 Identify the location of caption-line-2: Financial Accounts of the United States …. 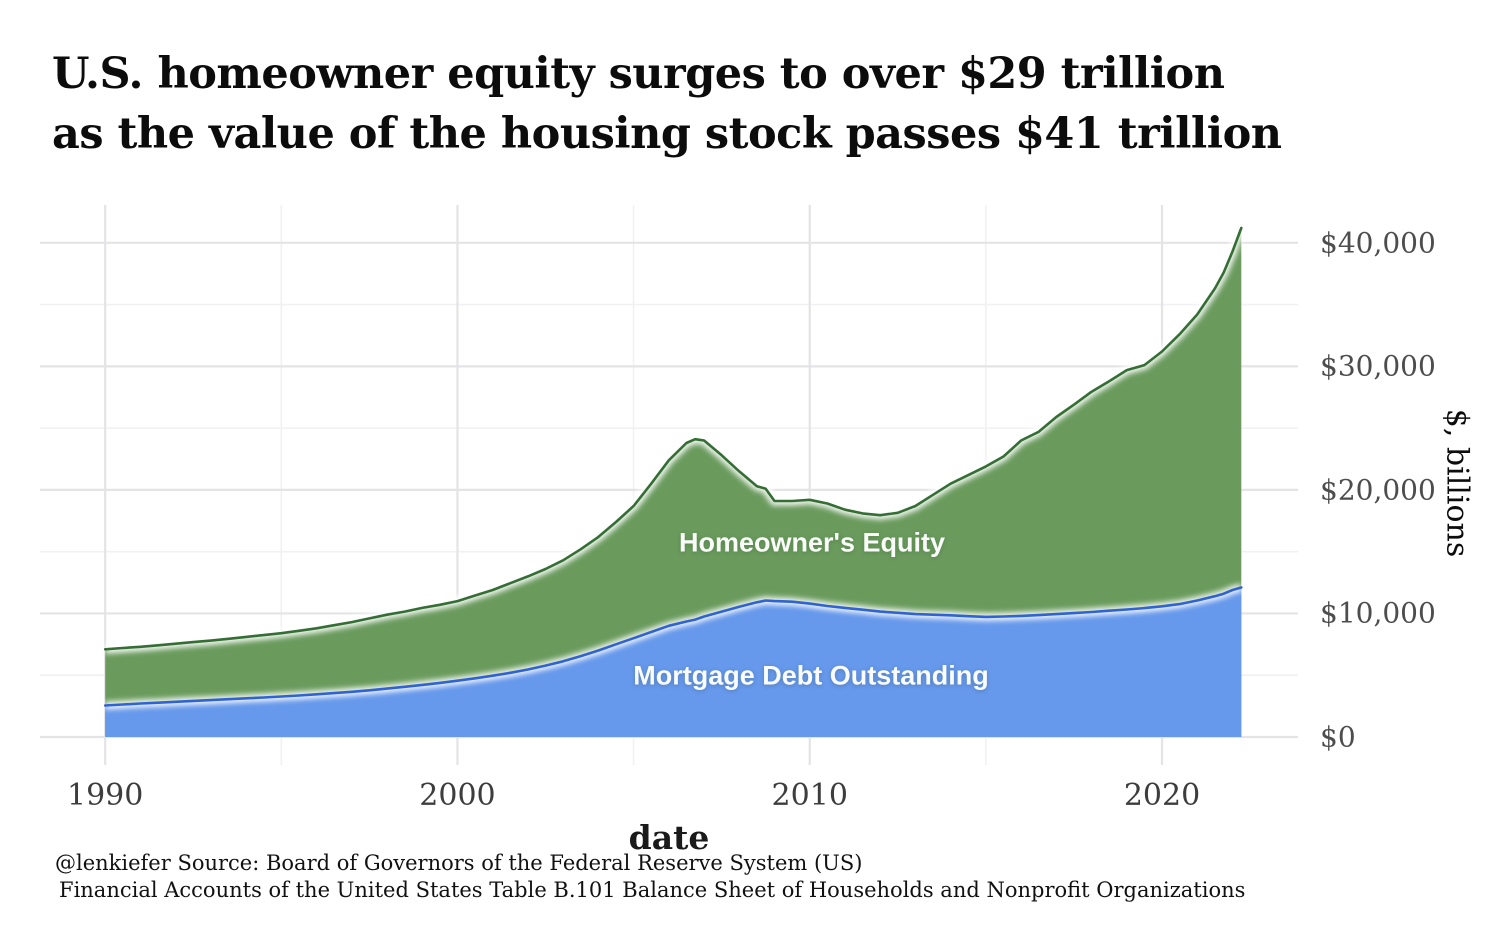
(652, 890).